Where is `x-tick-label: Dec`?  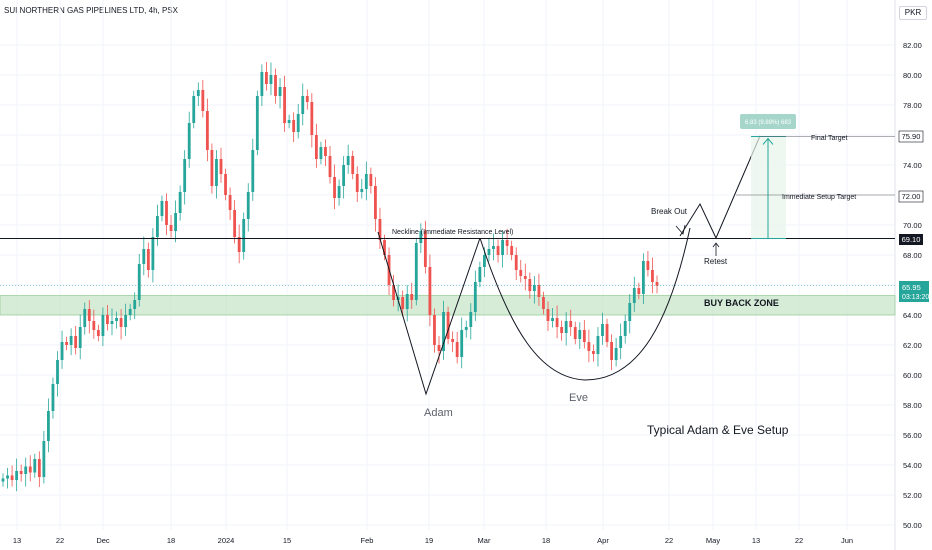
x-tick-label: Dec is located at coordinates (103, 540).